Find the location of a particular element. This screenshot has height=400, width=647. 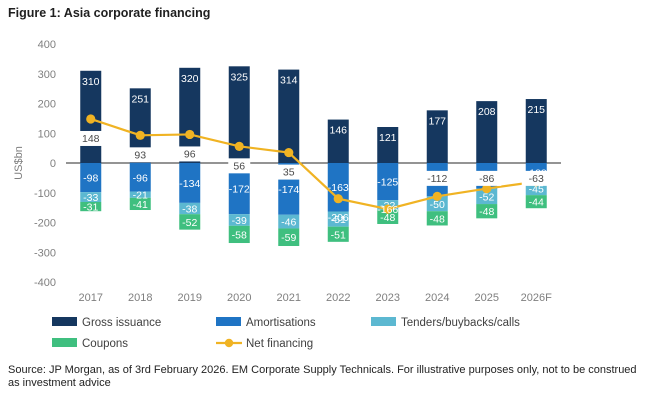

legend-tenders-label: Tenders/buybacks/calls is located at coordinates (460, 323).